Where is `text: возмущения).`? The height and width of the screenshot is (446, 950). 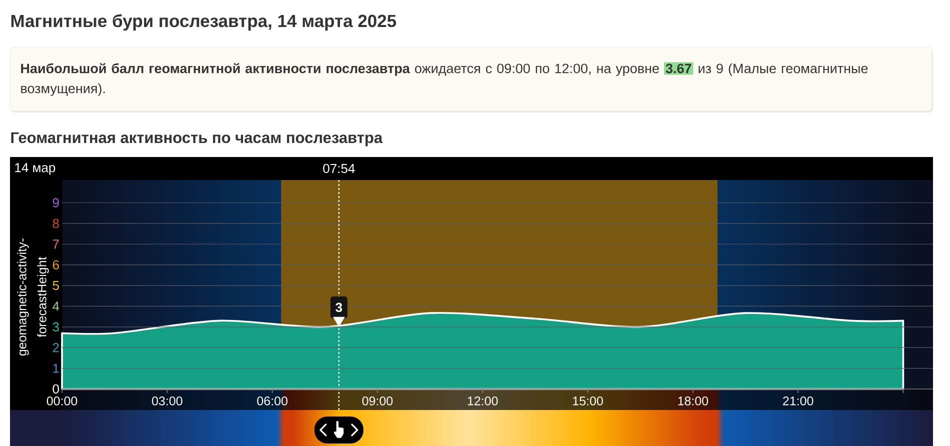 text: возмущения). is located at coordinates (63, 89).